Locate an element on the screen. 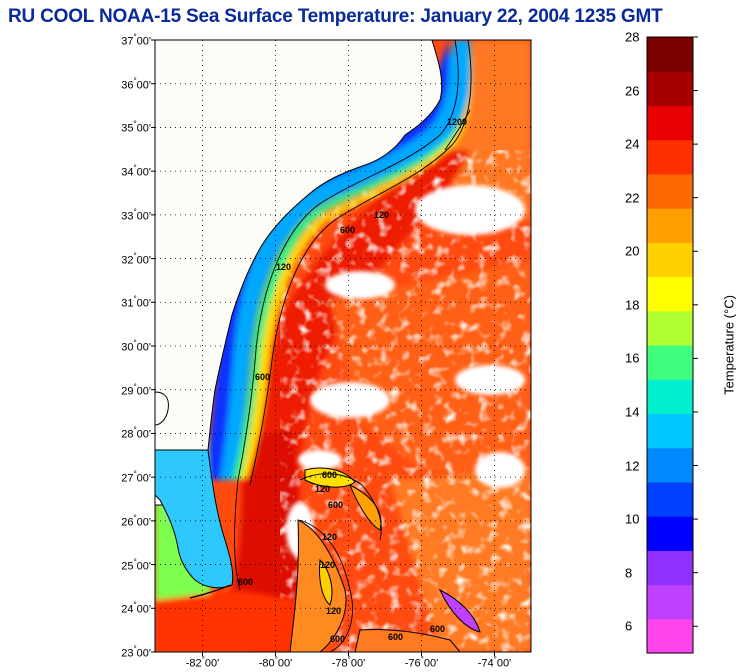 This screenshot has width=744, height=672. colorbar-label: 20 is located at coordinates (632, 251).